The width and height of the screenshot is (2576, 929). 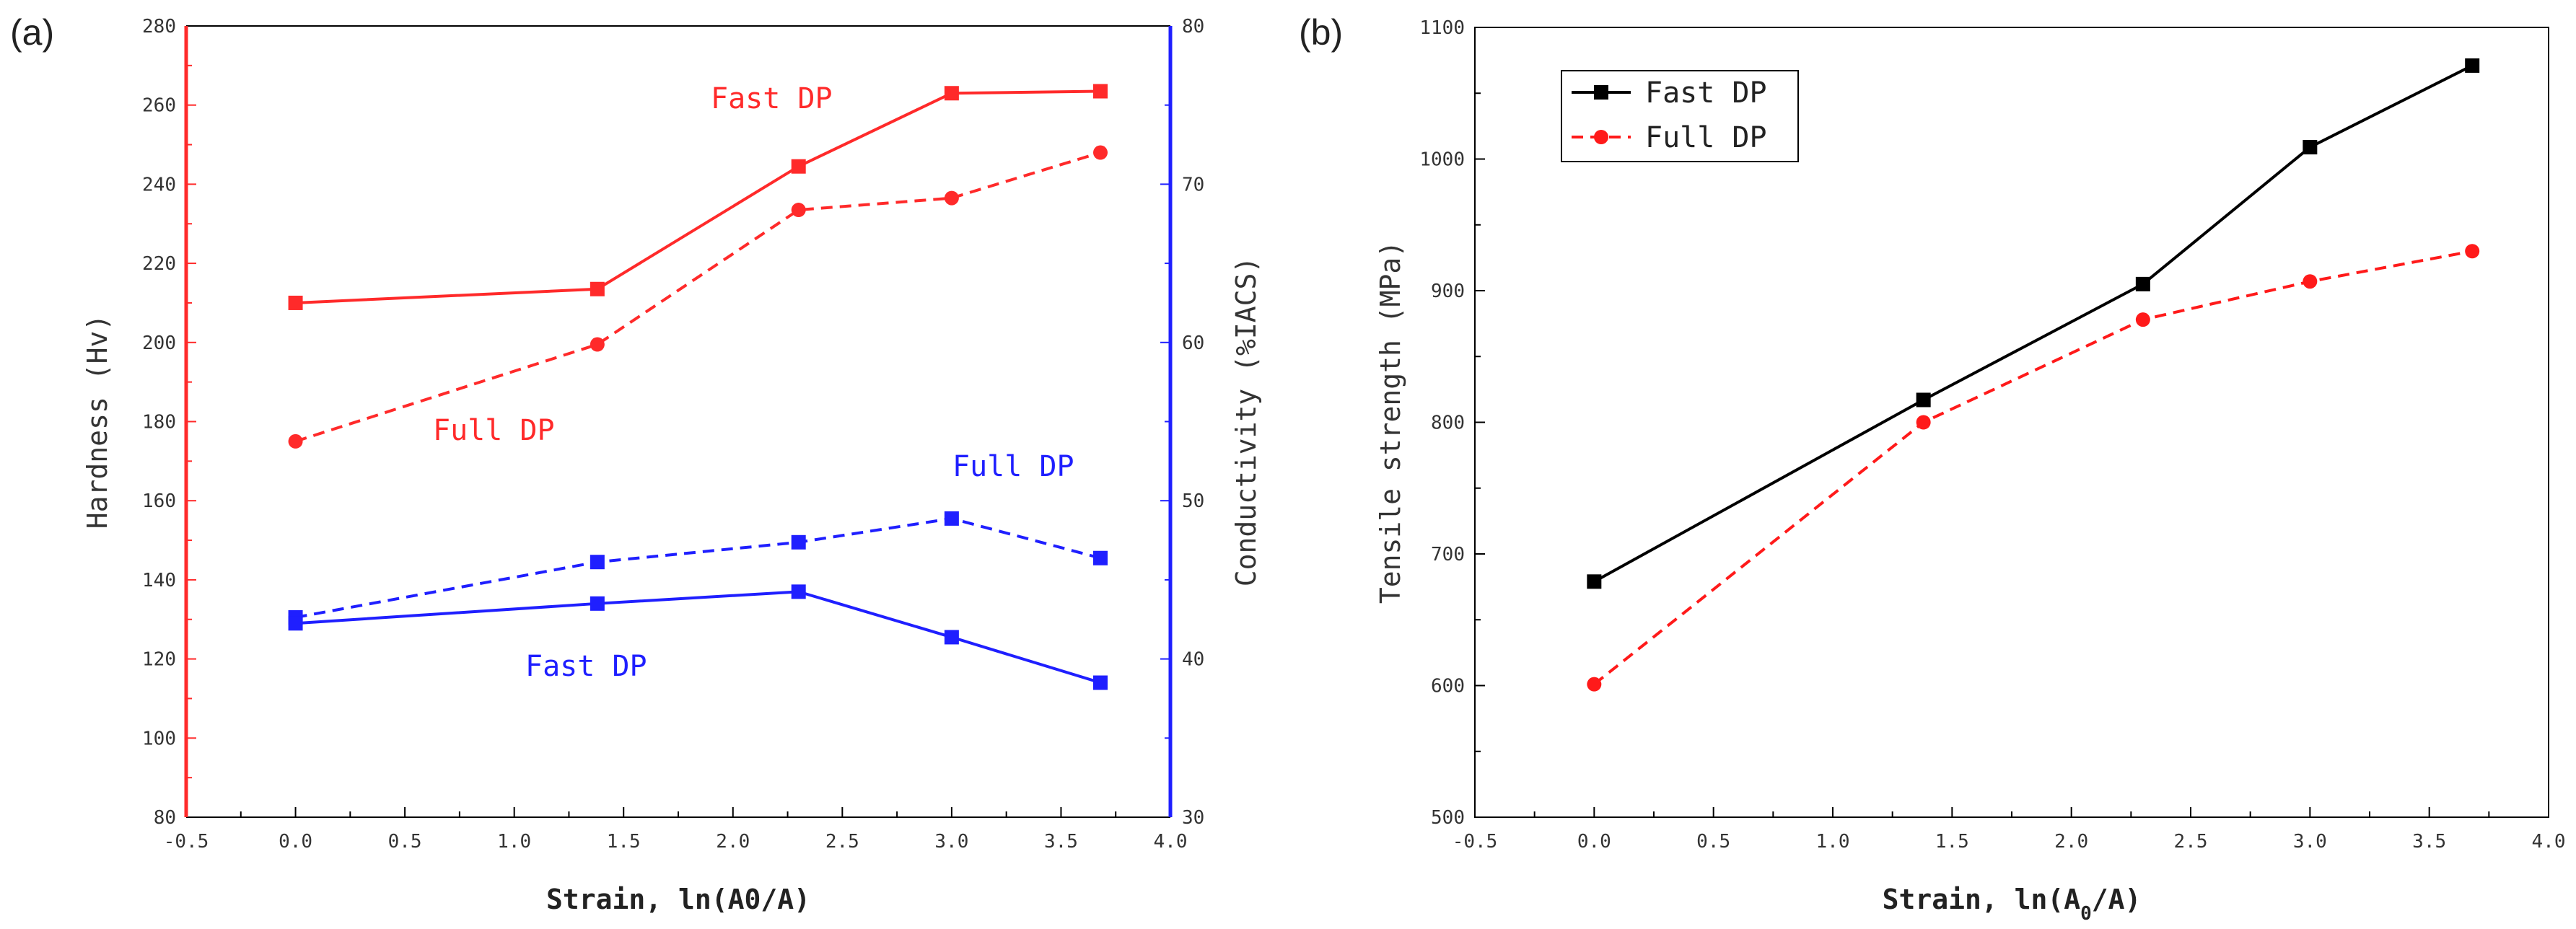 I want to click on y-tick-label-right: 50, so click(x=1193, y=501).